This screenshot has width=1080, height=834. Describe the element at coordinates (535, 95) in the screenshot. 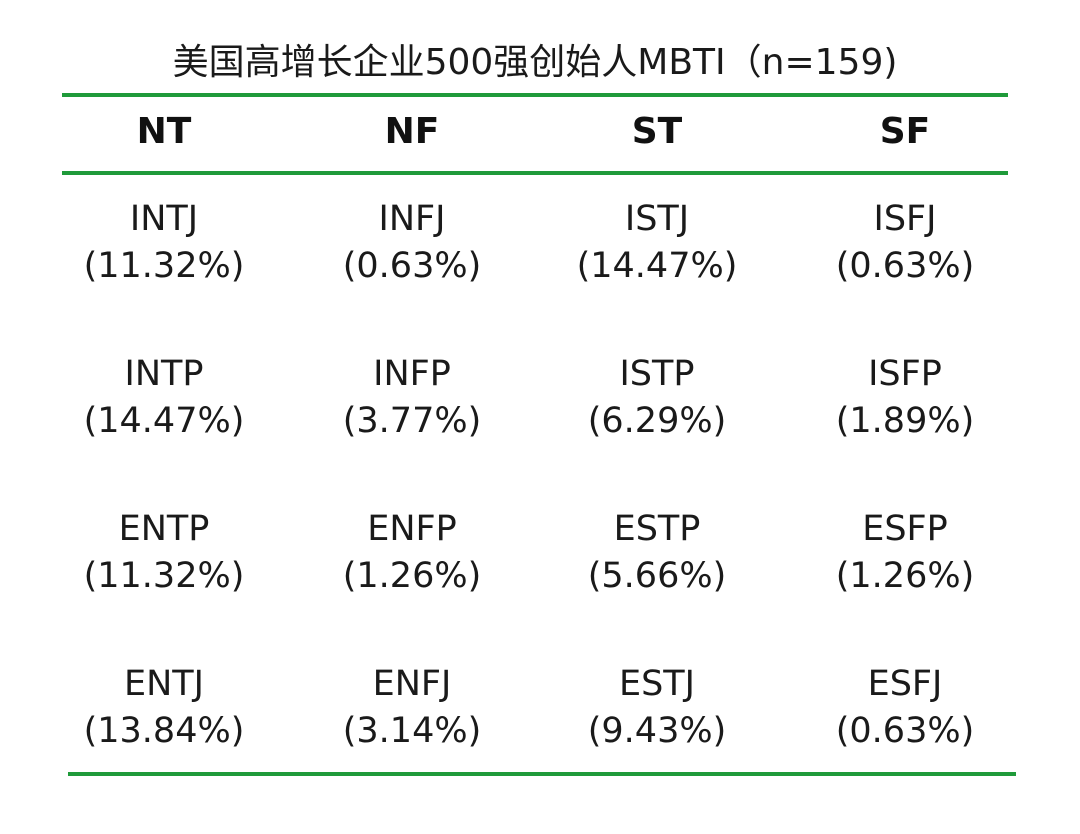

I see `top-rule` at that location.